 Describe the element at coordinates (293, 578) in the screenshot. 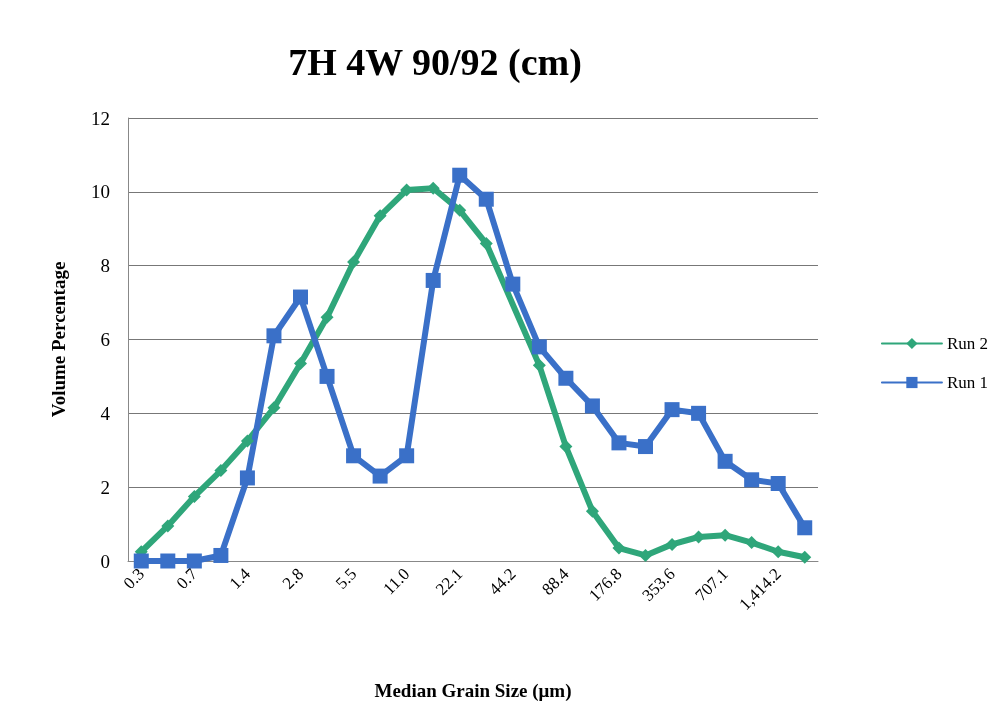

I see `x-tick-label: 2.8` at that location.